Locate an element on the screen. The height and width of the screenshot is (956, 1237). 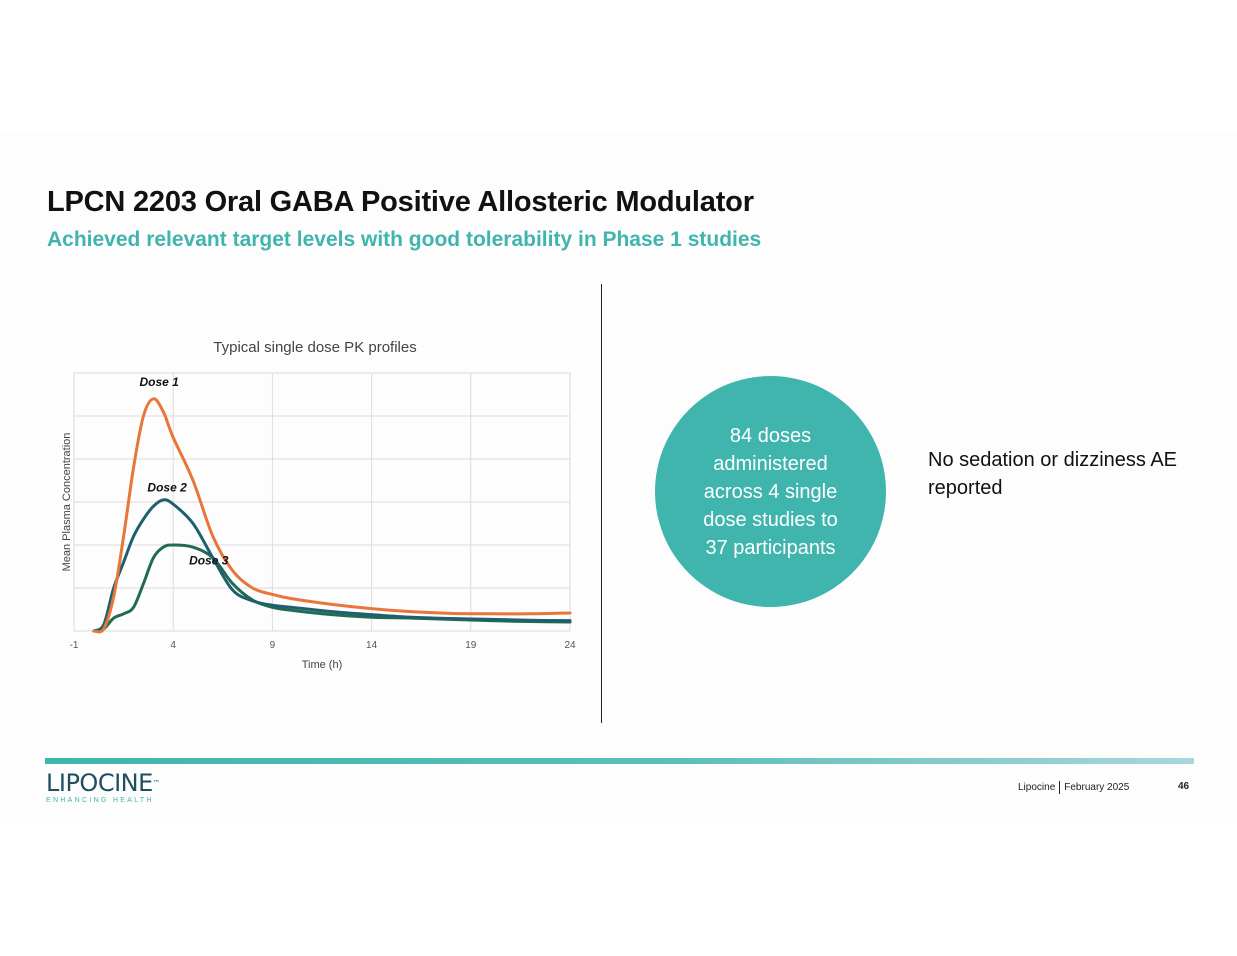
page-number: 46 is located at coordinates (1184, 786).